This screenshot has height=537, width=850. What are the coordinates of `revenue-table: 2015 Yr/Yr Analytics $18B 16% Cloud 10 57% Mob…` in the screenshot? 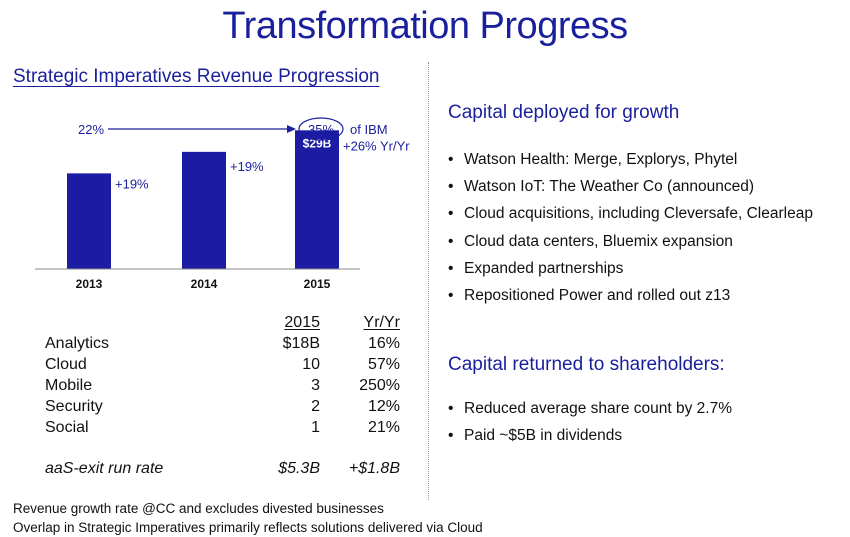 It's located at (225, 377).